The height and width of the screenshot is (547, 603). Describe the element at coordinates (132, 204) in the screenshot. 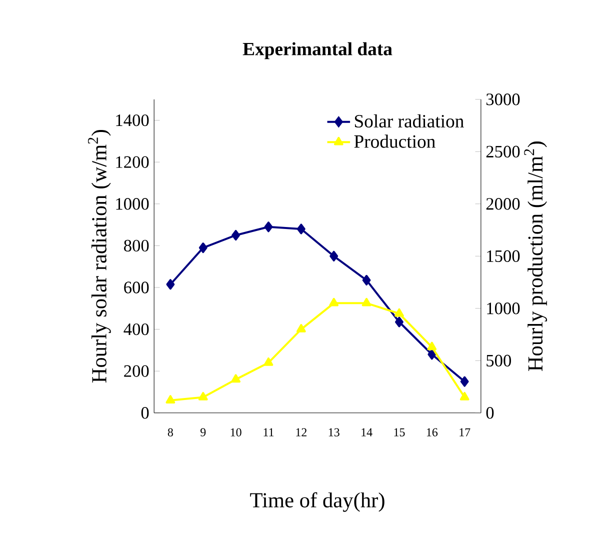

I see `y-tick-label: 1000` at that location.